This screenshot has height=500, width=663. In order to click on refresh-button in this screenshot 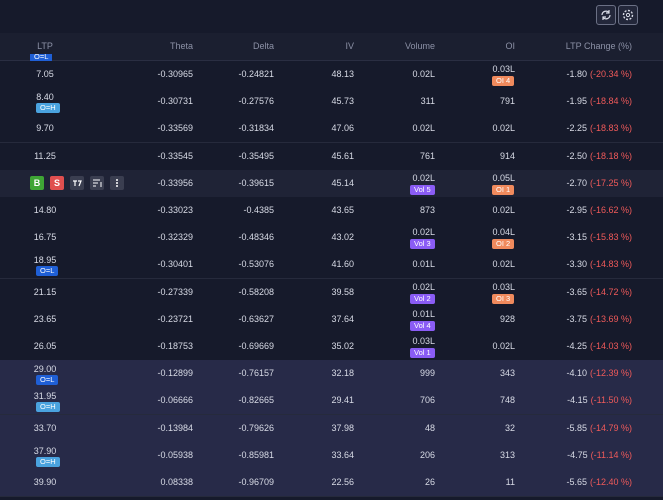, I will do `click(606, 15)`.